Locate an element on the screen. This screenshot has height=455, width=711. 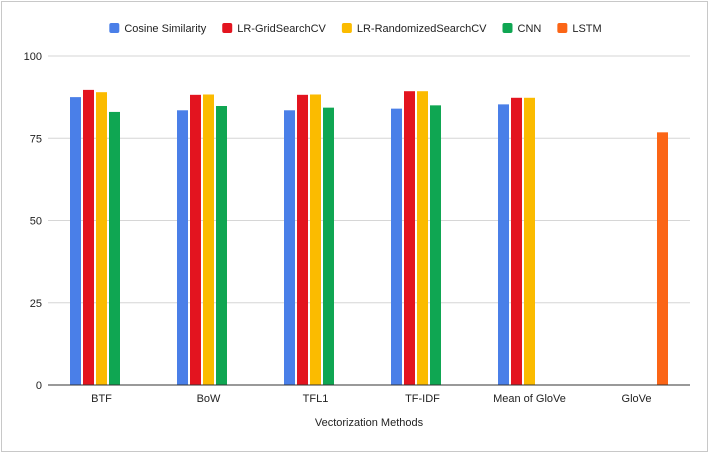
legend-item: LR-RandomizedSearchCV is located at coordinates (414, 29).